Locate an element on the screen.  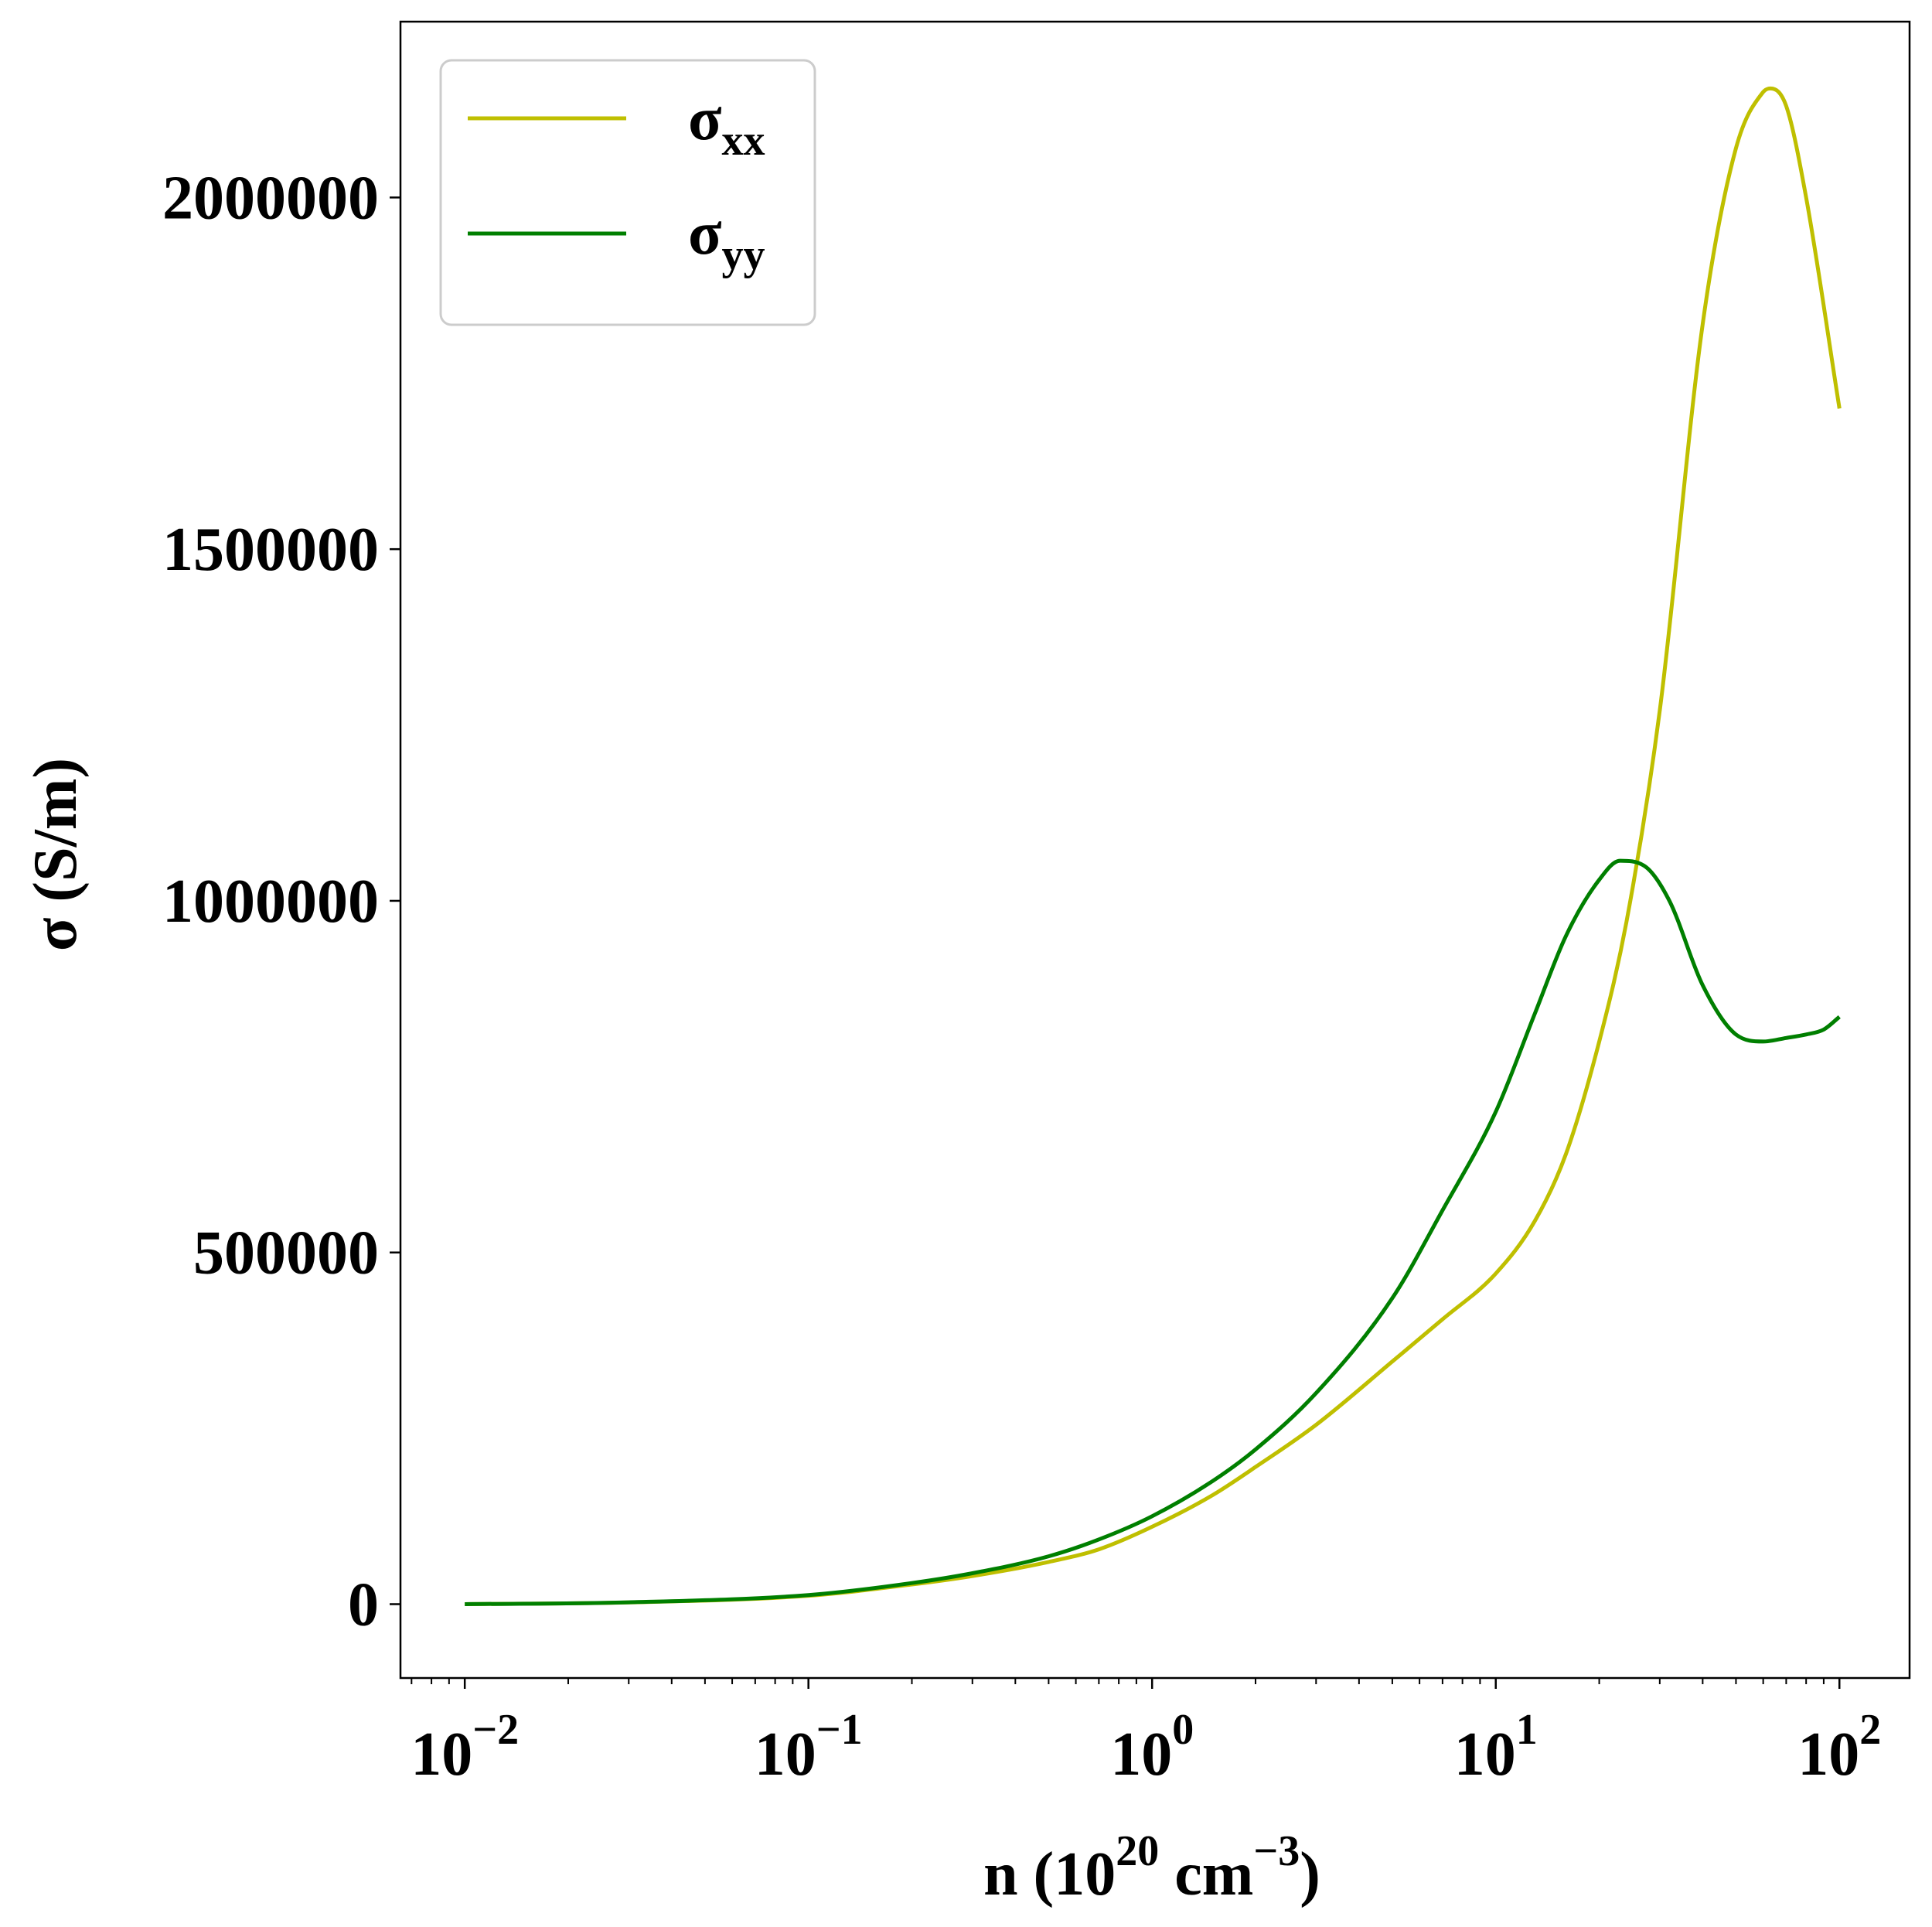
y-tick-label: 500000 is located at coordinates (286, 1253).